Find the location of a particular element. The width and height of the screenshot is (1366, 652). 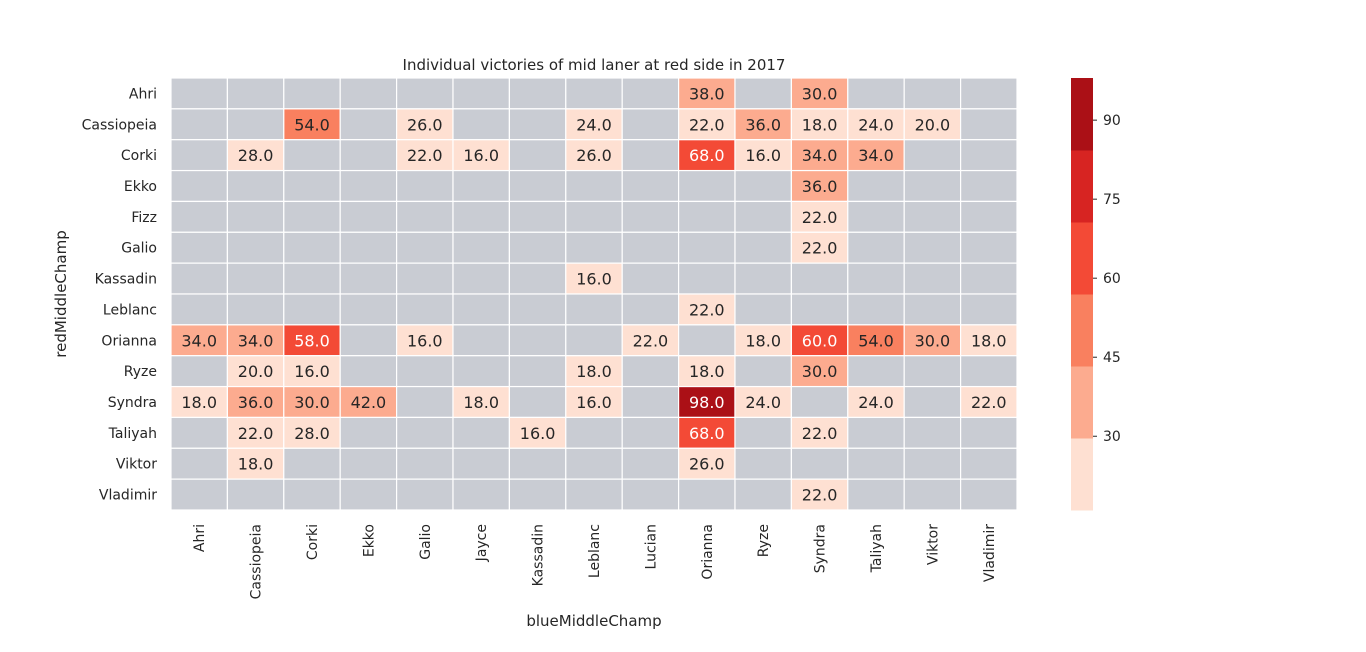

heatmap-cell-ryze-jayce is located at coordinates (481, 371).